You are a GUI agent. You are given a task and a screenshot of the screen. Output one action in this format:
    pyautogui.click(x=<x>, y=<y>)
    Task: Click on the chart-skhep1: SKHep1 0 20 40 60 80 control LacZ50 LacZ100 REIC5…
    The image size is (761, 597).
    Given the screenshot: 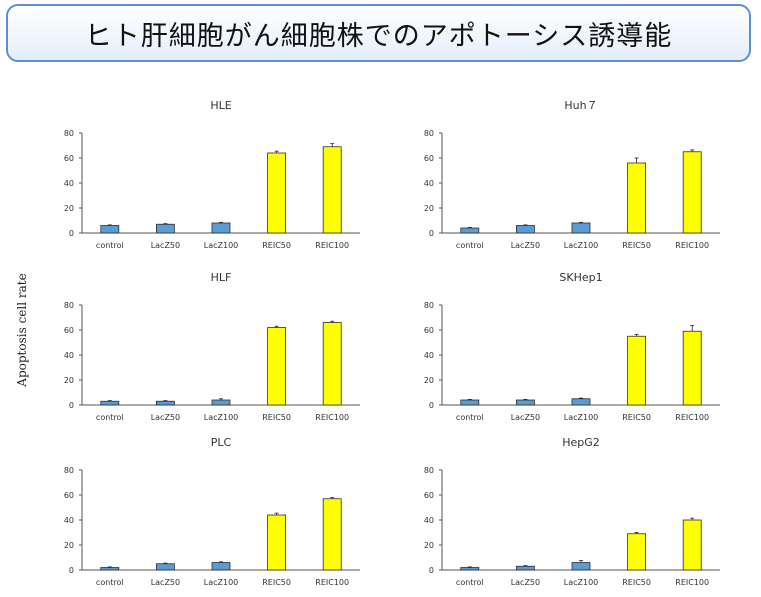 What is the action you would take?
    pyautogui.click(x=572, y=346)
    